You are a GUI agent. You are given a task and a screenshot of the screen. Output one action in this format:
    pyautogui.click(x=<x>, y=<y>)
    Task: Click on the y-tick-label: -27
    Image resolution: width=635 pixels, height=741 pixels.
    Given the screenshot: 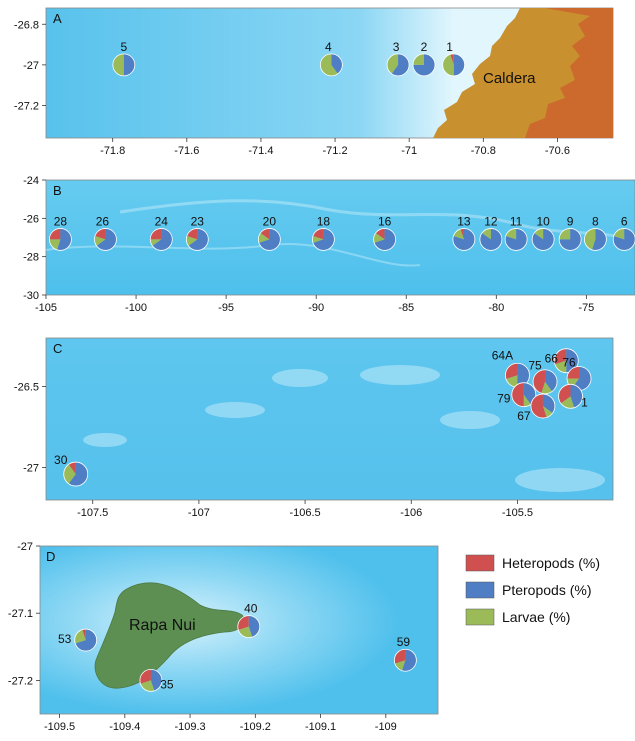 What is the action you would take?
    pyautogui.click(x=31, y=469)
    